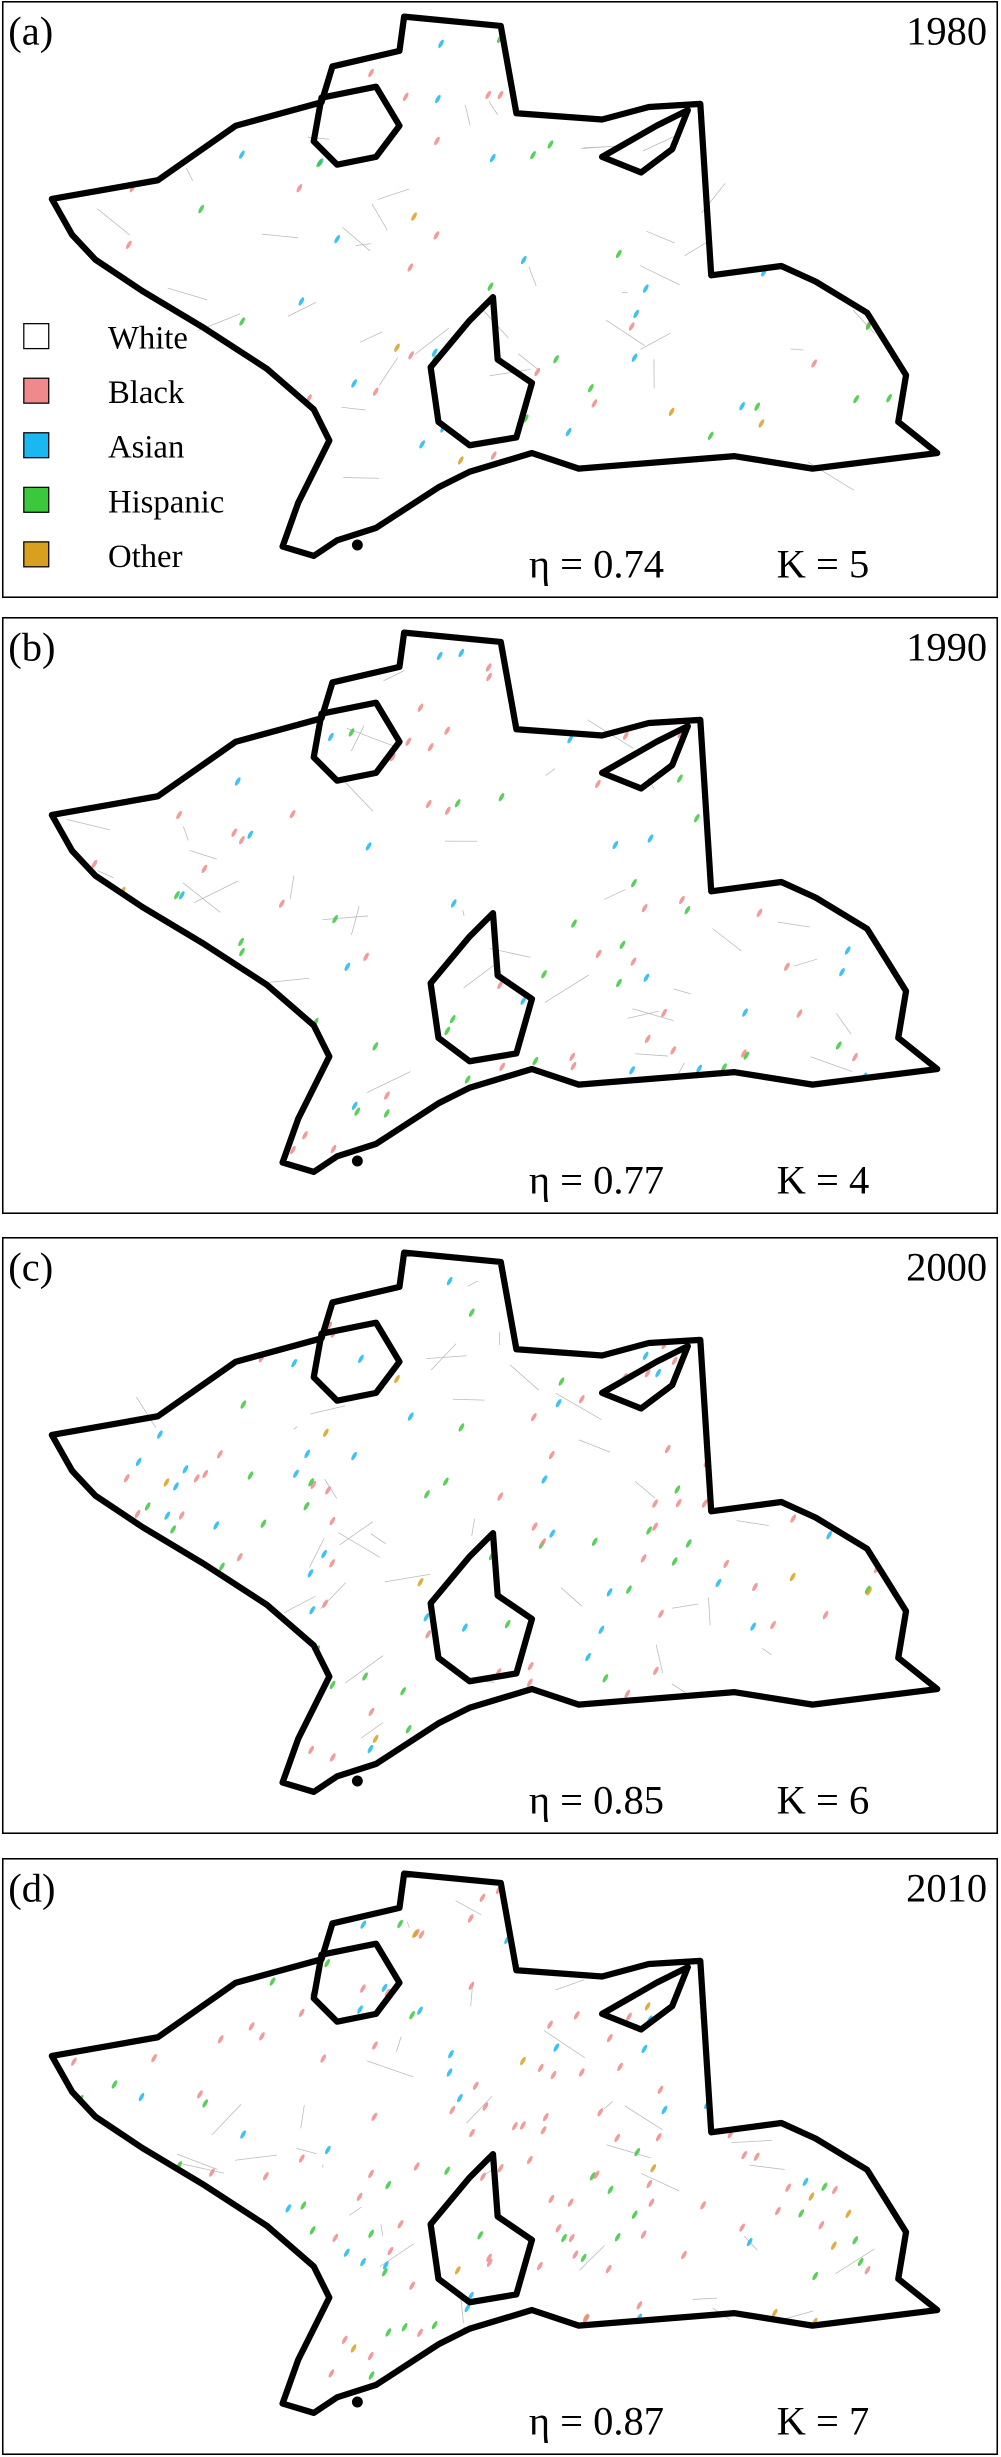  What do you see at coordinates (823, 1800) in the screenshot?
I see `k-value: K = 6` at bounding box center [823, 1800].